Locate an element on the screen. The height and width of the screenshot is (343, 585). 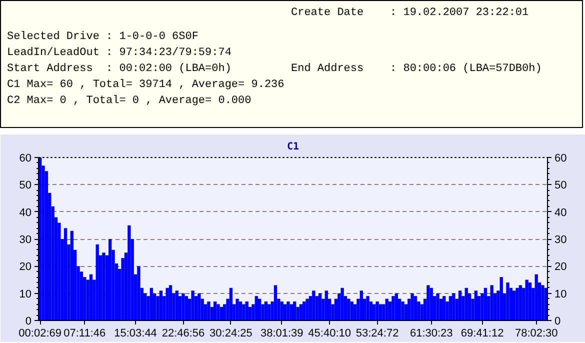
x-tick-label: 30:24:25 is located at coordinates (231, 334).